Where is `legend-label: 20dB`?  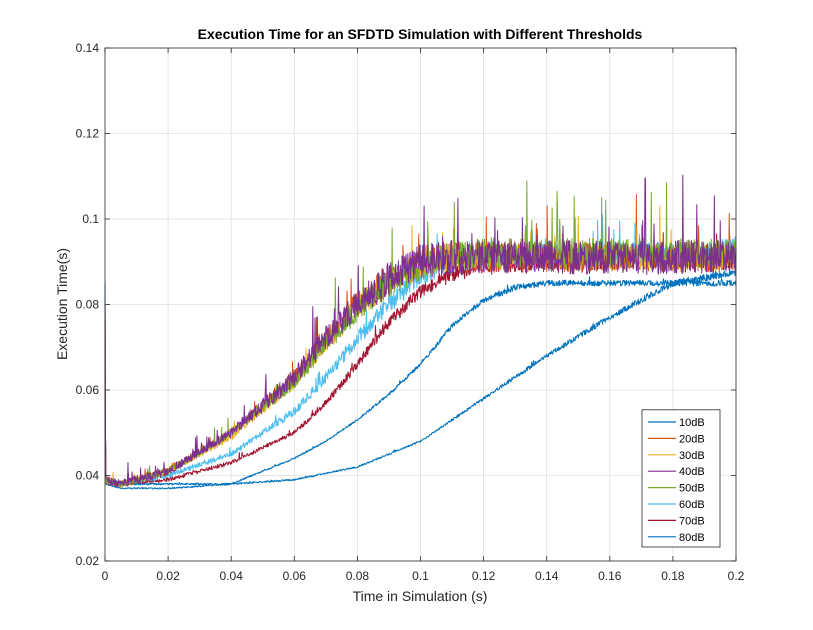
legend-label: 20dB is located at coordinates (692, 439).